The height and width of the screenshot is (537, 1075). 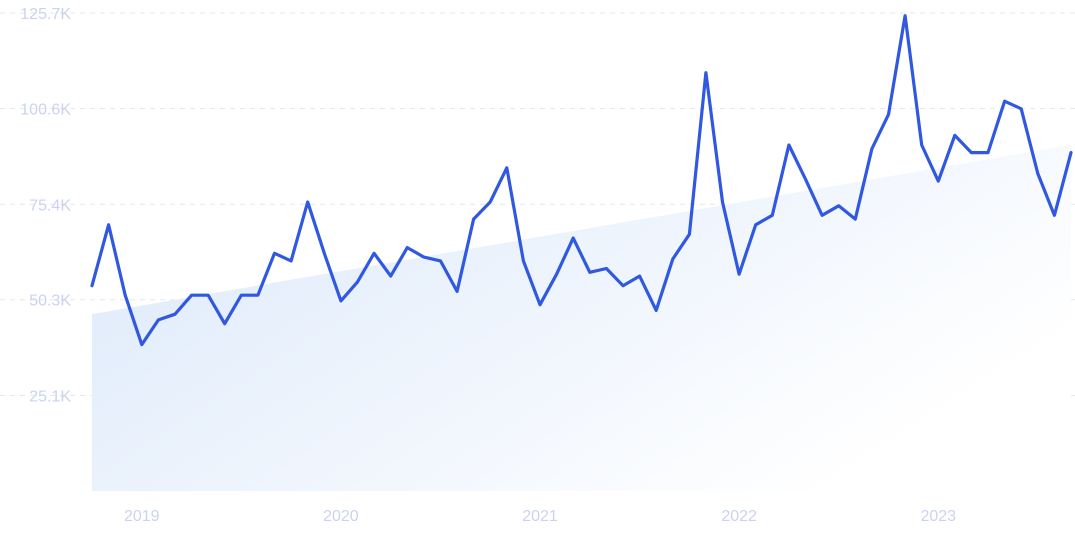 I want to click on x-tick-label: 2021, so click(x=540, y=516).